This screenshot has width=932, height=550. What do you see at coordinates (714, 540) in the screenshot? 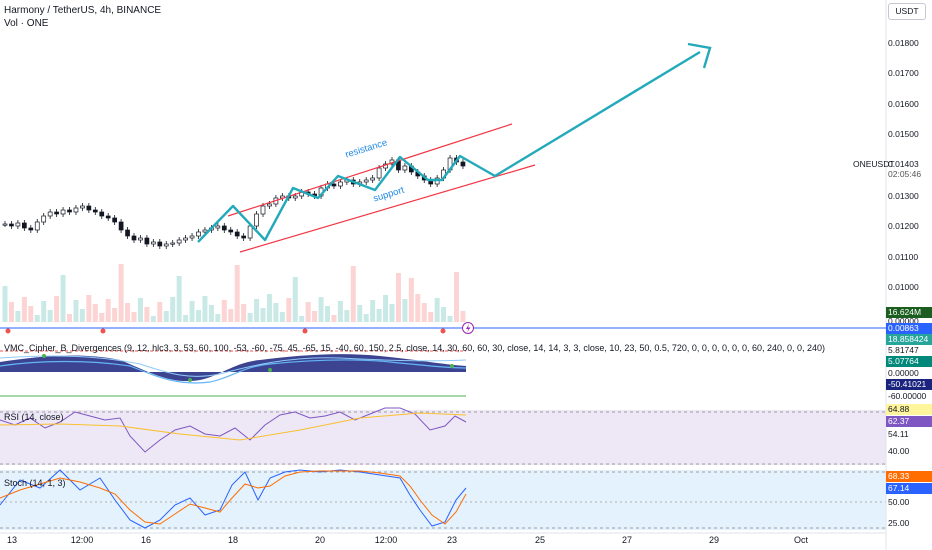
I see `time-tick: 29` at bounding box center [714, 540].